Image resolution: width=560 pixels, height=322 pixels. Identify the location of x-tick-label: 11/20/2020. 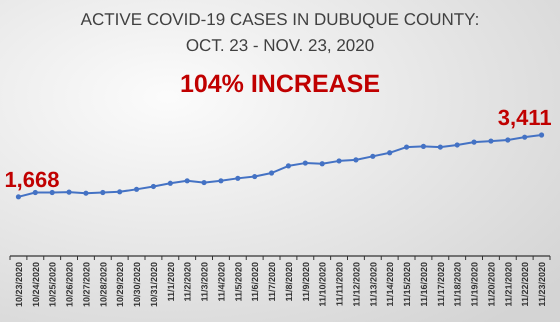
(491, 284).